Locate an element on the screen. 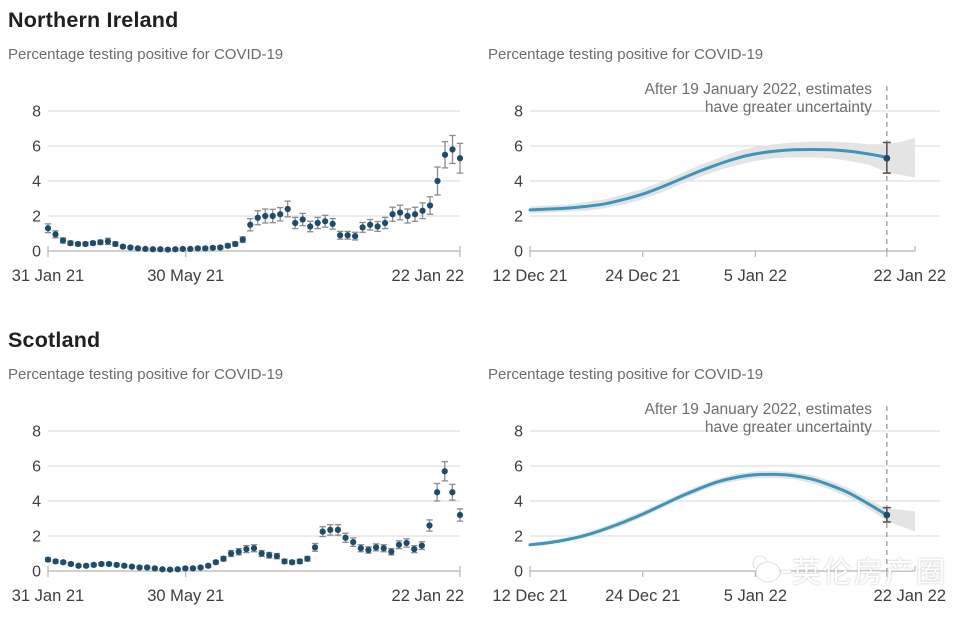 The width and height of the screenshot is (962, 630). page-title: Scotland is located at coordinates (54, 340).